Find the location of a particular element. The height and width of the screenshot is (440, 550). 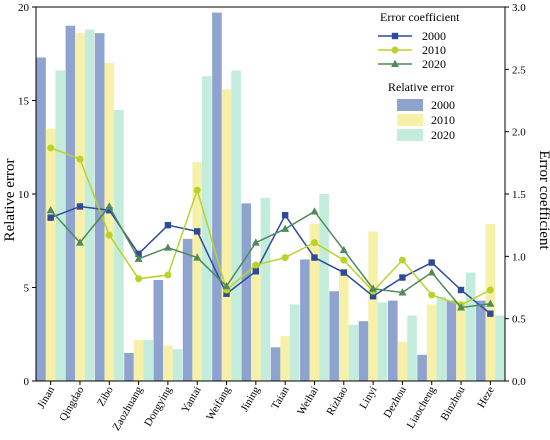

bar-2000-qingdao is located at coordinates (70, 203).